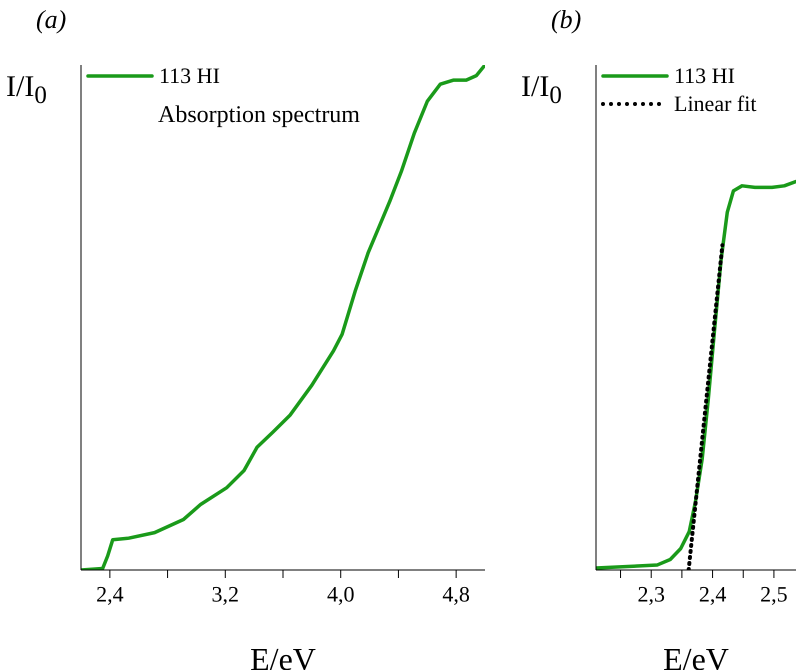 The width and height of the screenshot is (798, 670). What do you see at coordinates (226, 594) in the screenshot?
I see `x-tick-label: 3,2` at bounding box center [226, 594].